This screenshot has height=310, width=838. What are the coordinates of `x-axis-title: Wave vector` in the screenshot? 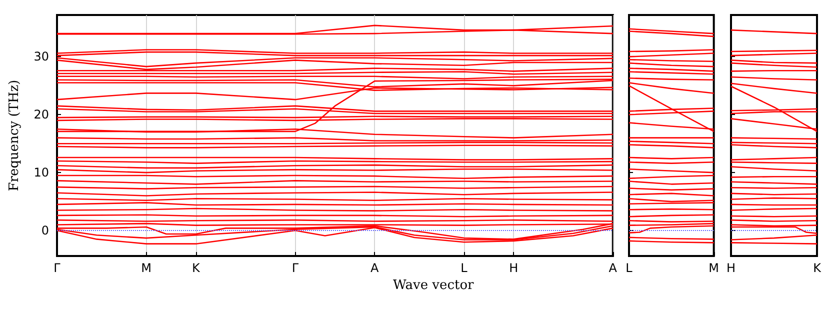 It's located at (434, 285).